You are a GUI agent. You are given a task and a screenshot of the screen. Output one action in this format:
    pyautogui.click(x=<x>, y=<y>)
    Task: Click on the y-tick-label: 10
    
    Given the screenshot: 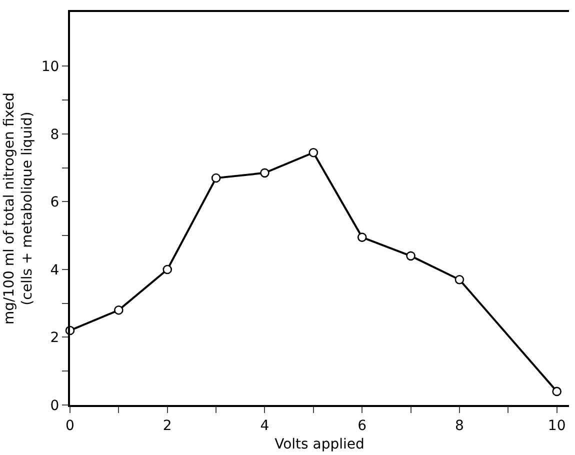 What is the action you would take?
    pyautogui.click(x=50, y=67)
    